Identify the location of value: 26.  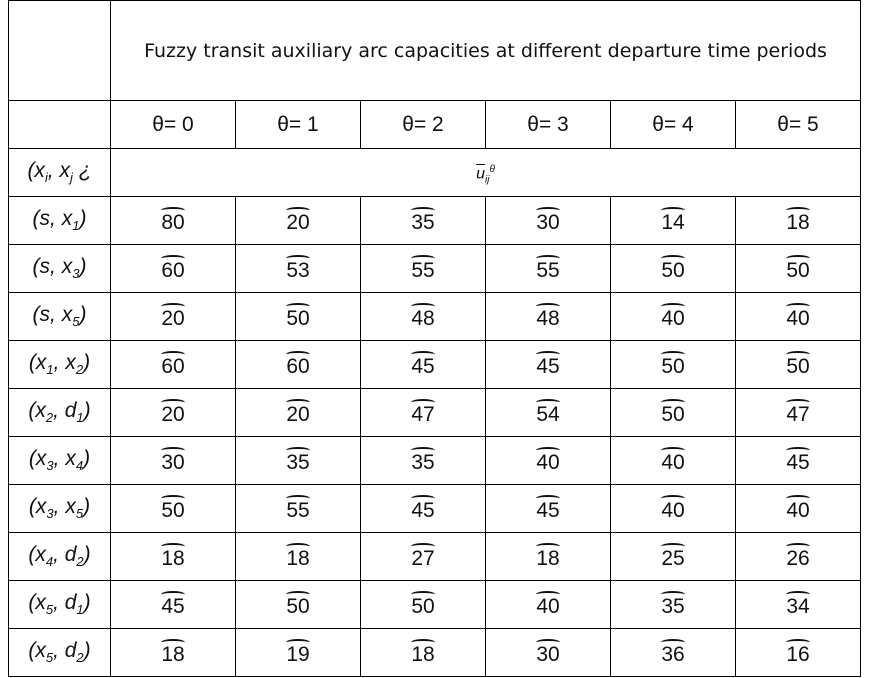
(798, 556).